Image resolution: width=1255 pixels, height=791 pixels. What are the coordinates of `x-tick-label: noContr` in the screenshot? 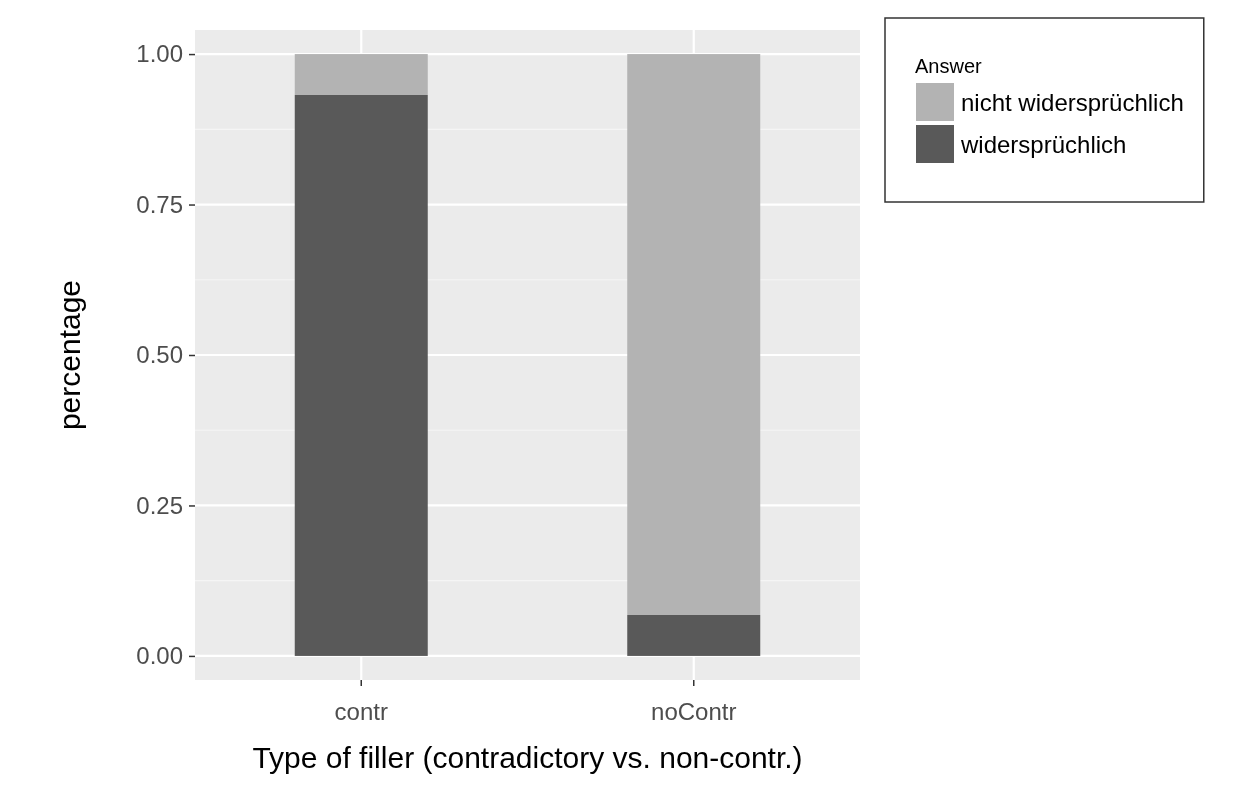 It's located at (694, 711).